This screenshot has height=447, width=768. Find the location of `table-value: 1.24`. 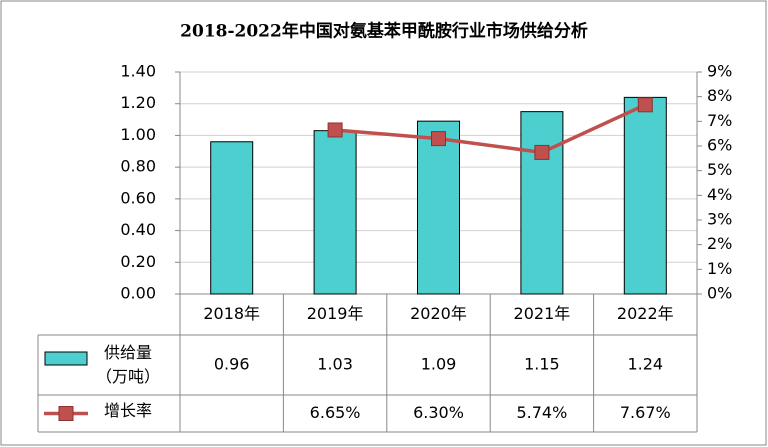

table-value: 1.24 is located at coordinates (645, 364).